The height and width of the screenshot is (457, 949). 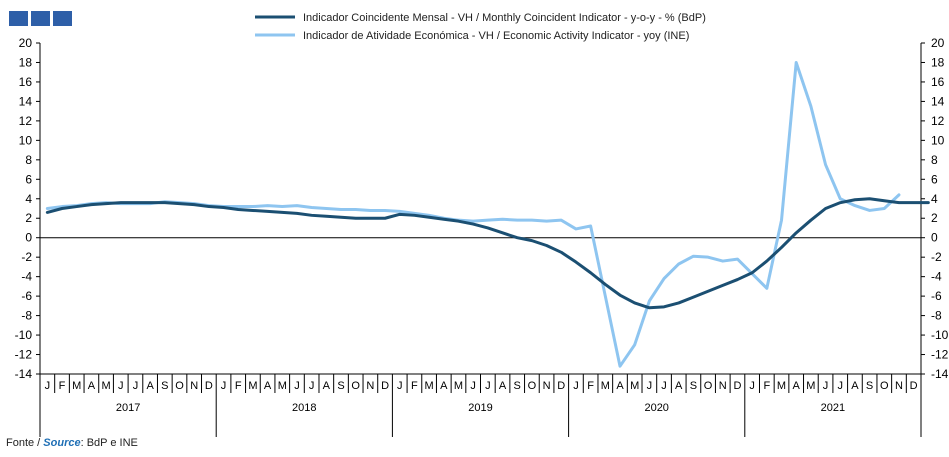 I want to click on left-tick-label: 12, so click(x=26, y=121).